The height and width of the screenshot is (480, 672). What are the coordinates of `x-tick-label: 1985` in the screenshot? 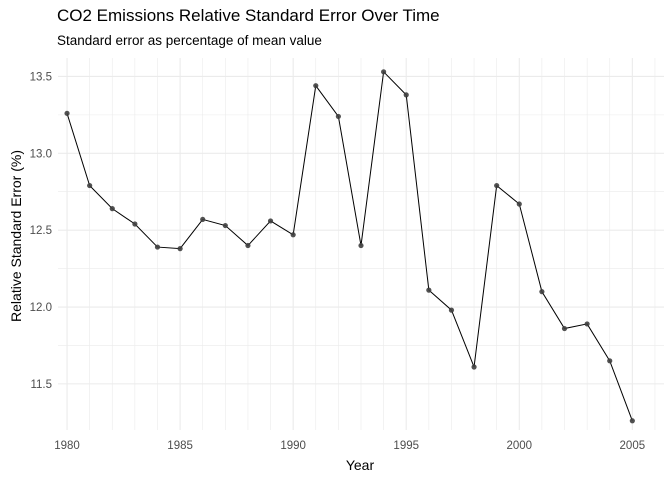 It's located at (180, 446).